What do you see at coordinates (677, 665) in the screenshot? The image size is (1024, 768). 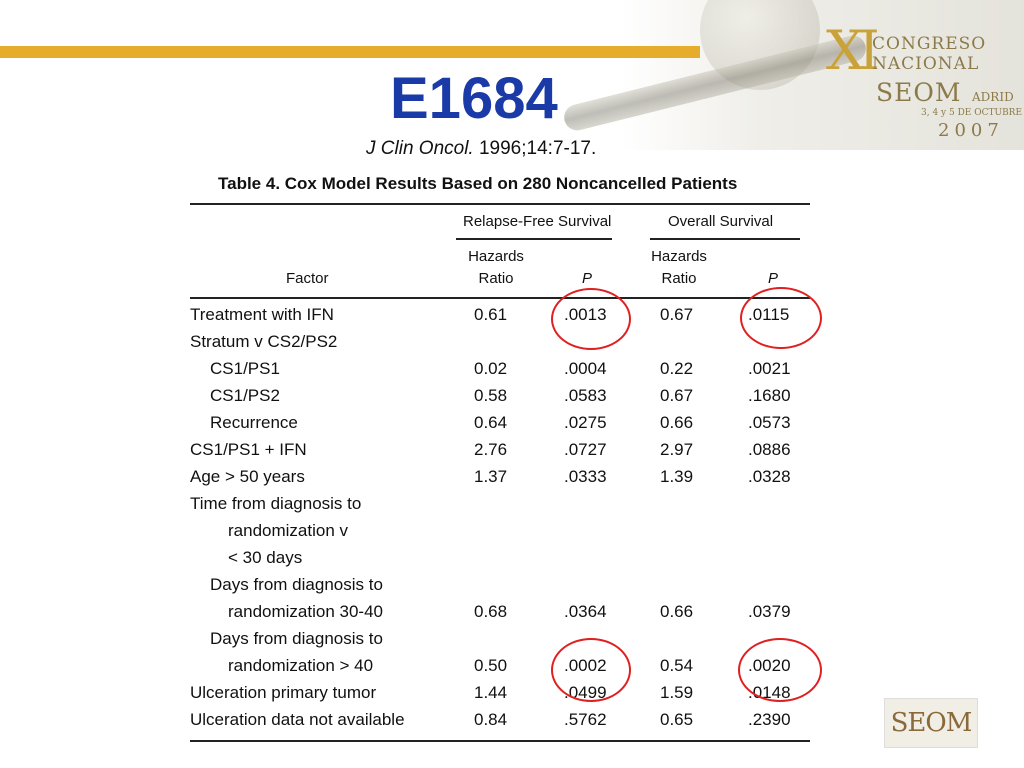 I see `hr-os-cell: 0.54` at bounding box center [677, 665].